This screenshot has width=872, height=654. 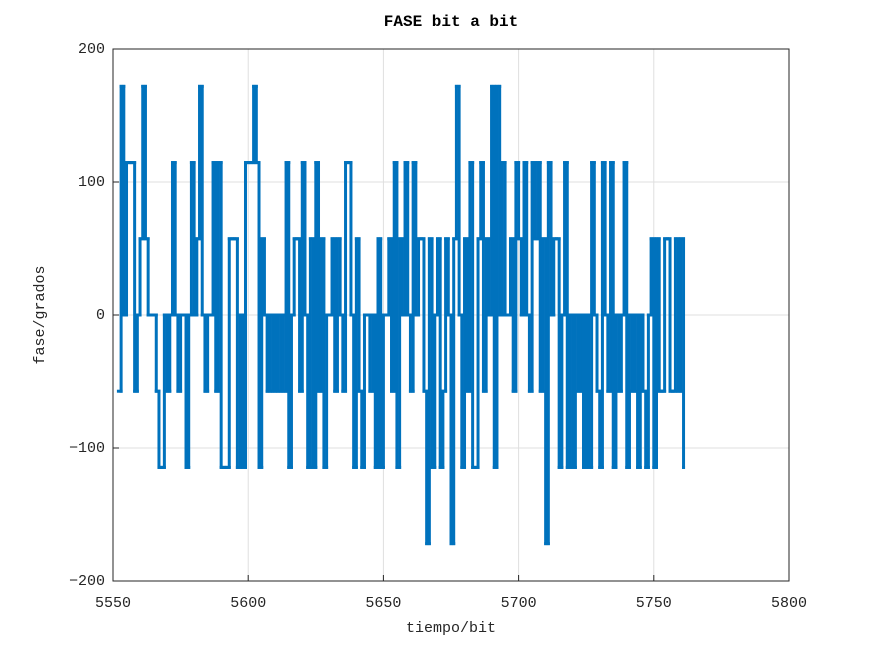 What do you see at coordinates (91, 182) in the screenshot?
I see `y-tick-label: 100` at bounding box center [91, 182].